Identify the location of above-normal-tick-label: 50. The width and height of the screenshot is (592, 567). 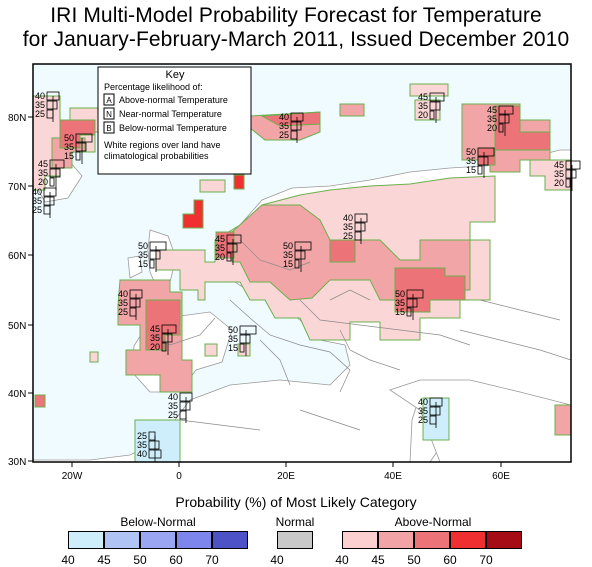
(414, 560).